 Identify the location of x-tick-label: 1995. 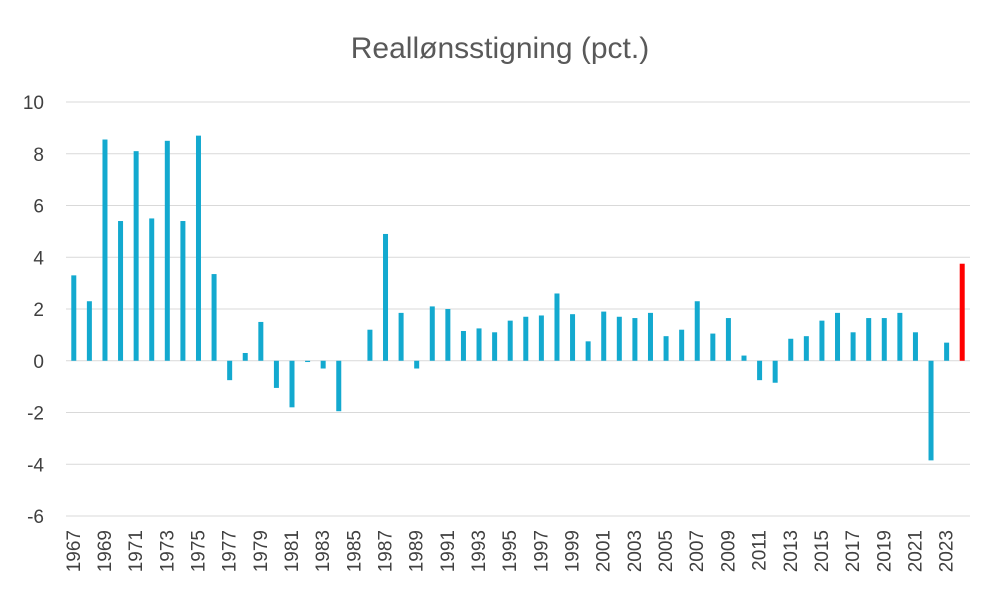
(510, 551).